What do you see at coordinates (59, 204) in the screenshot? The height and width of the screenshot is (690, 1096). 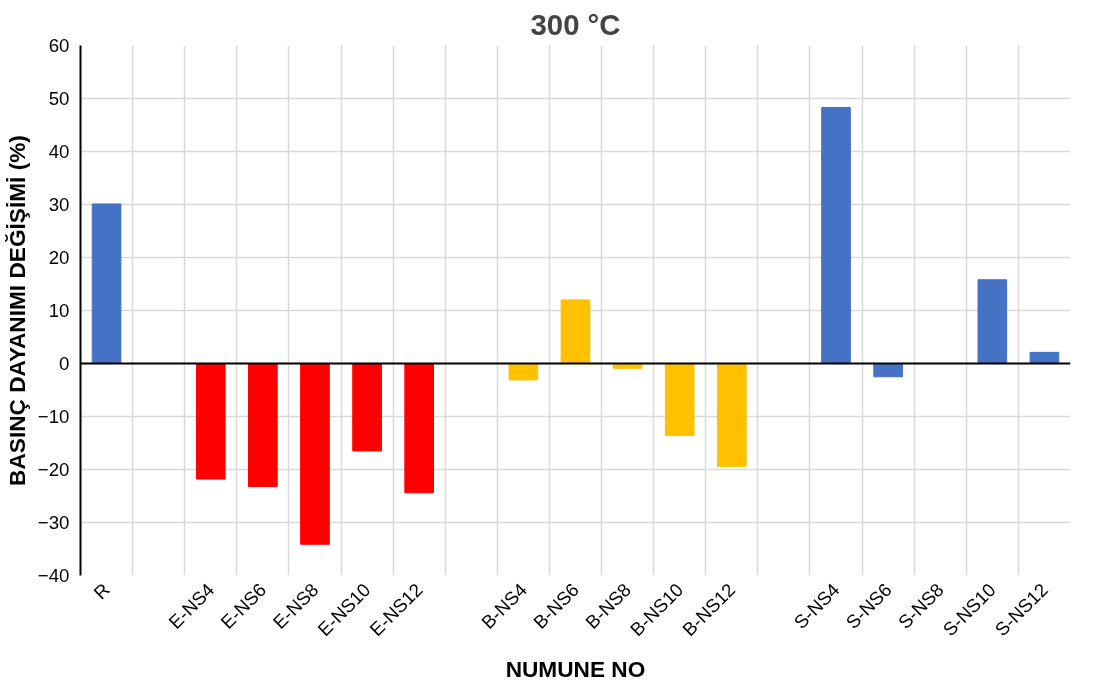 I see `y-tick-label: 30` at bounding box center [59, 204].